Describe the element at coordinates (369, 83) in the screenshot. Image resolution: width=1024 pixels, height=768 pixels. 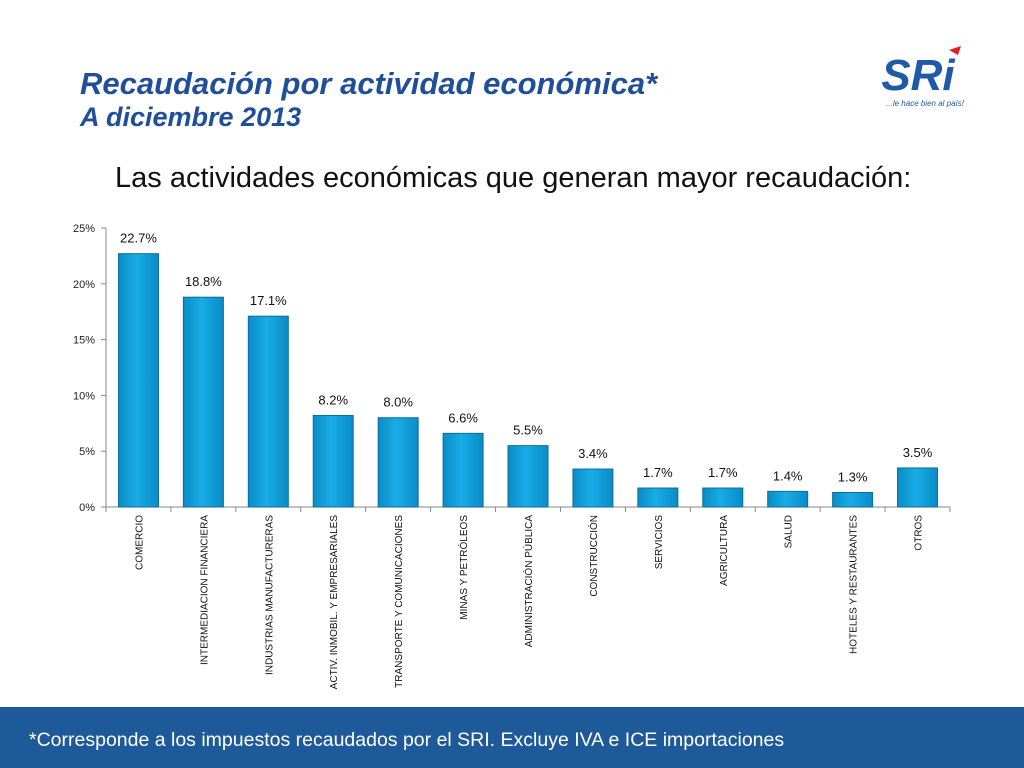
I see `page-title: Recaudación por actividad económica*` at that location.